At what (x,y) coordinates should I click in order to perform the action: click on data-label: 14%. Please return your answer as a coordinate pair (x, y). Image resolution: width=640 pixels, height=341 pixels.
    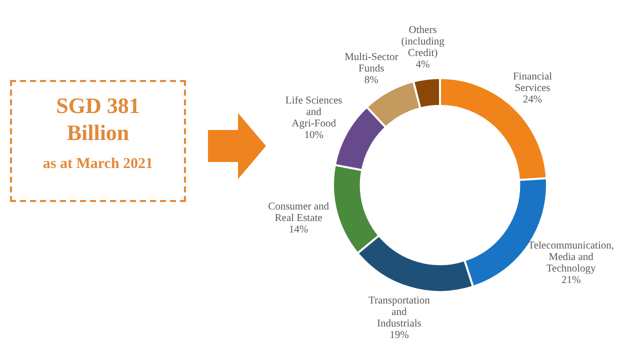
    Looking at the image, I should click on (298, 230).